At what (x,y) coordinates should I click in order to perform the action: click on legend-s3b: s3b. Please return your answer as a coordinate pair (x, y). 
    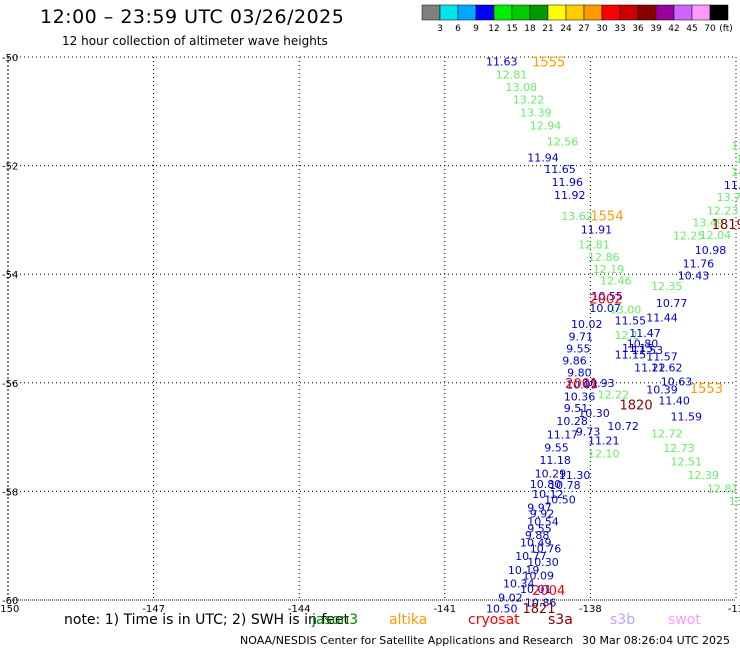
    Looking at the image, I should click on (623, 620).